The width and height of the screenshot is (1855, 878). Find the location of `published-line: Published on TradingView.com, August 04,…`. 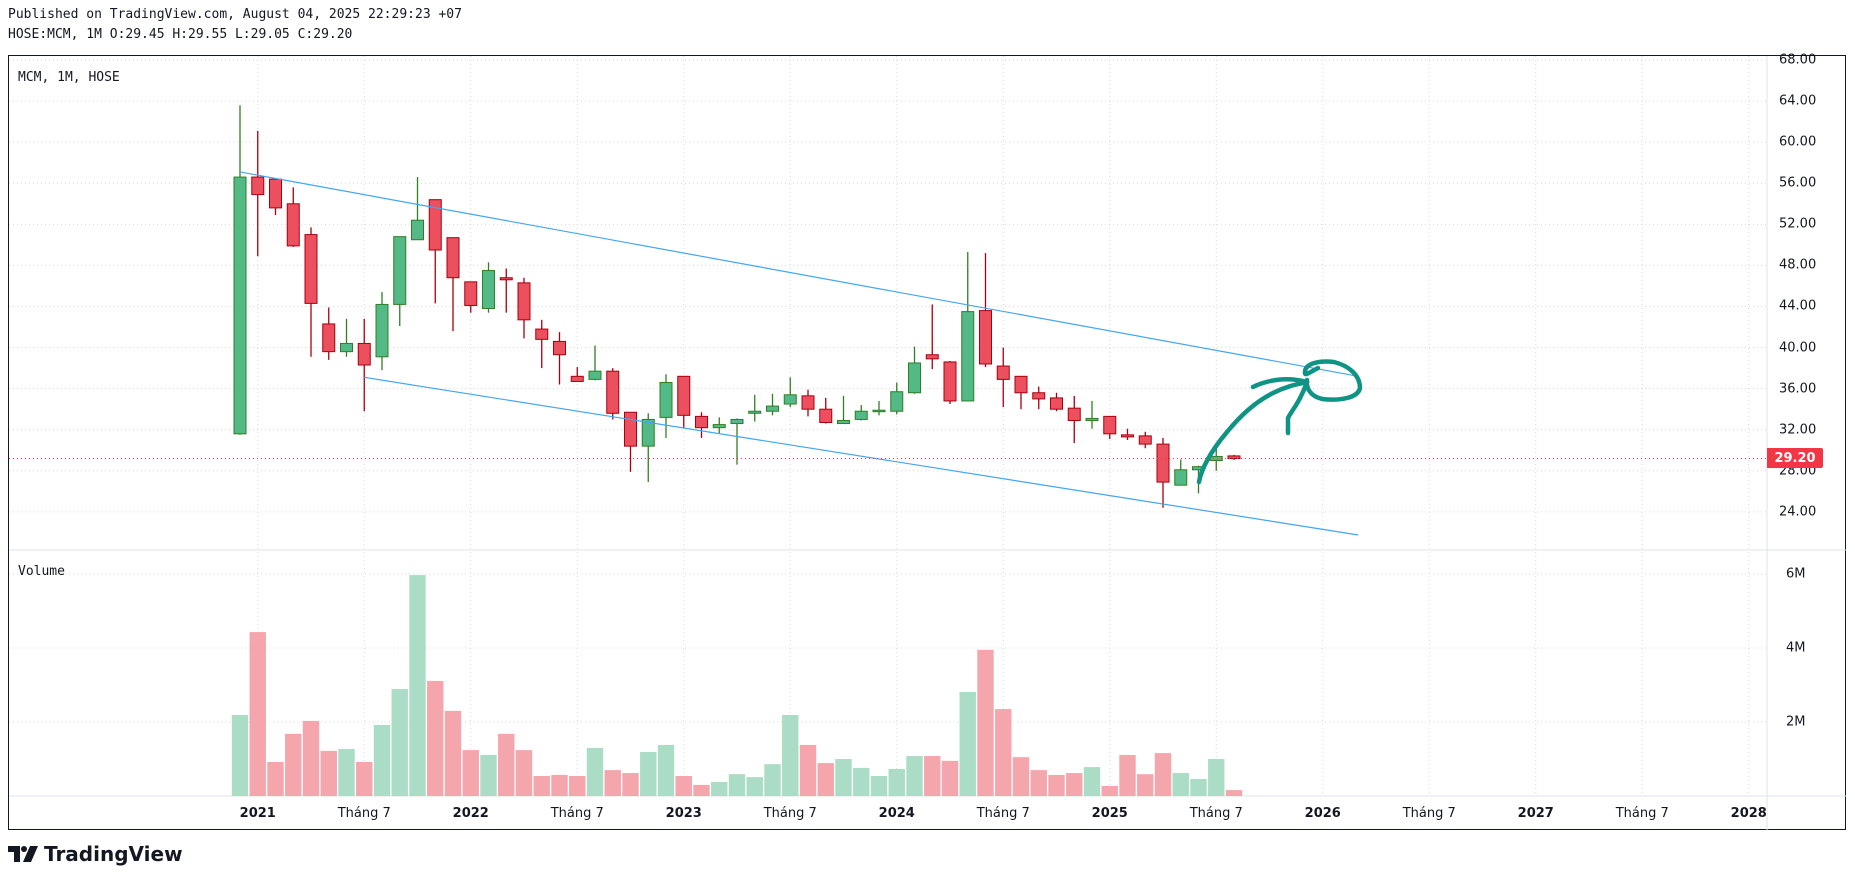

published-line: Published on TradingView.com, August 04,… is located at coordinates (235, 14).